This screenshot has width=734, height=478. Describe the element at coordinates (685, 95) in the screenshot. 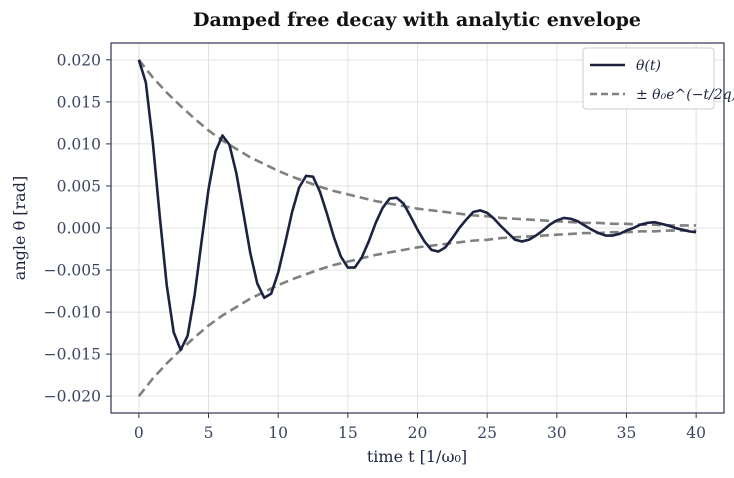

I see `legend-entry-envelope: ± θ₀e^(−t/2q)` at that location.